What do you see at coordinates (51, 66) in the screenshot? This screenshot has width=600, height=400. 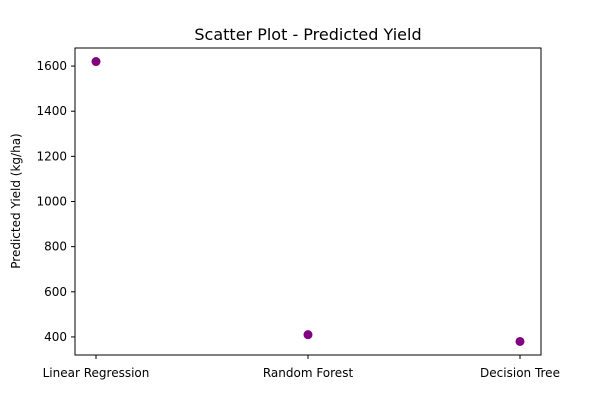 I see `y-tick-label: 1600` at bounding box center [51, 66].